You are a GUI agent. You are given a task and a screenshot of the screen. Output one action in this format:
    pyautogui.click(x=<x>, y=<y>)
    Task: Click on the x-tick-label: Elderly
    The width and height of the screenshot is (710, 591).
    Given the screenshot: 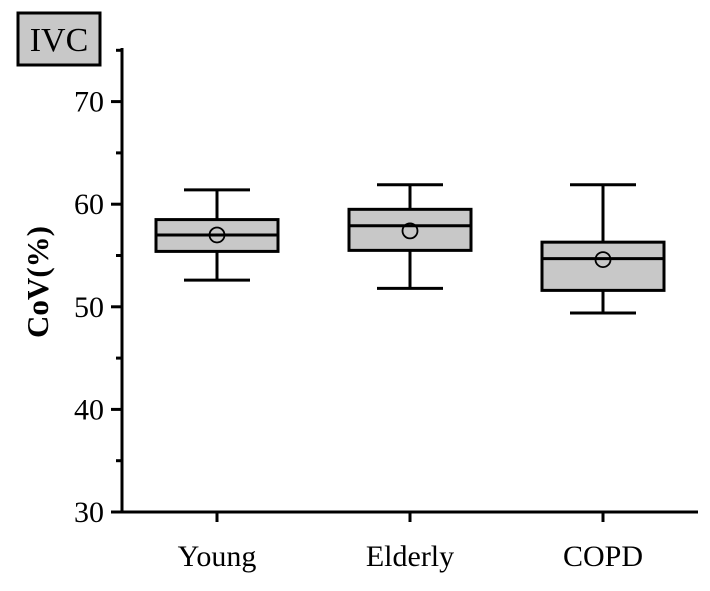 What is the action you would take?
    pyautogui.click(x=410, y=556)
    